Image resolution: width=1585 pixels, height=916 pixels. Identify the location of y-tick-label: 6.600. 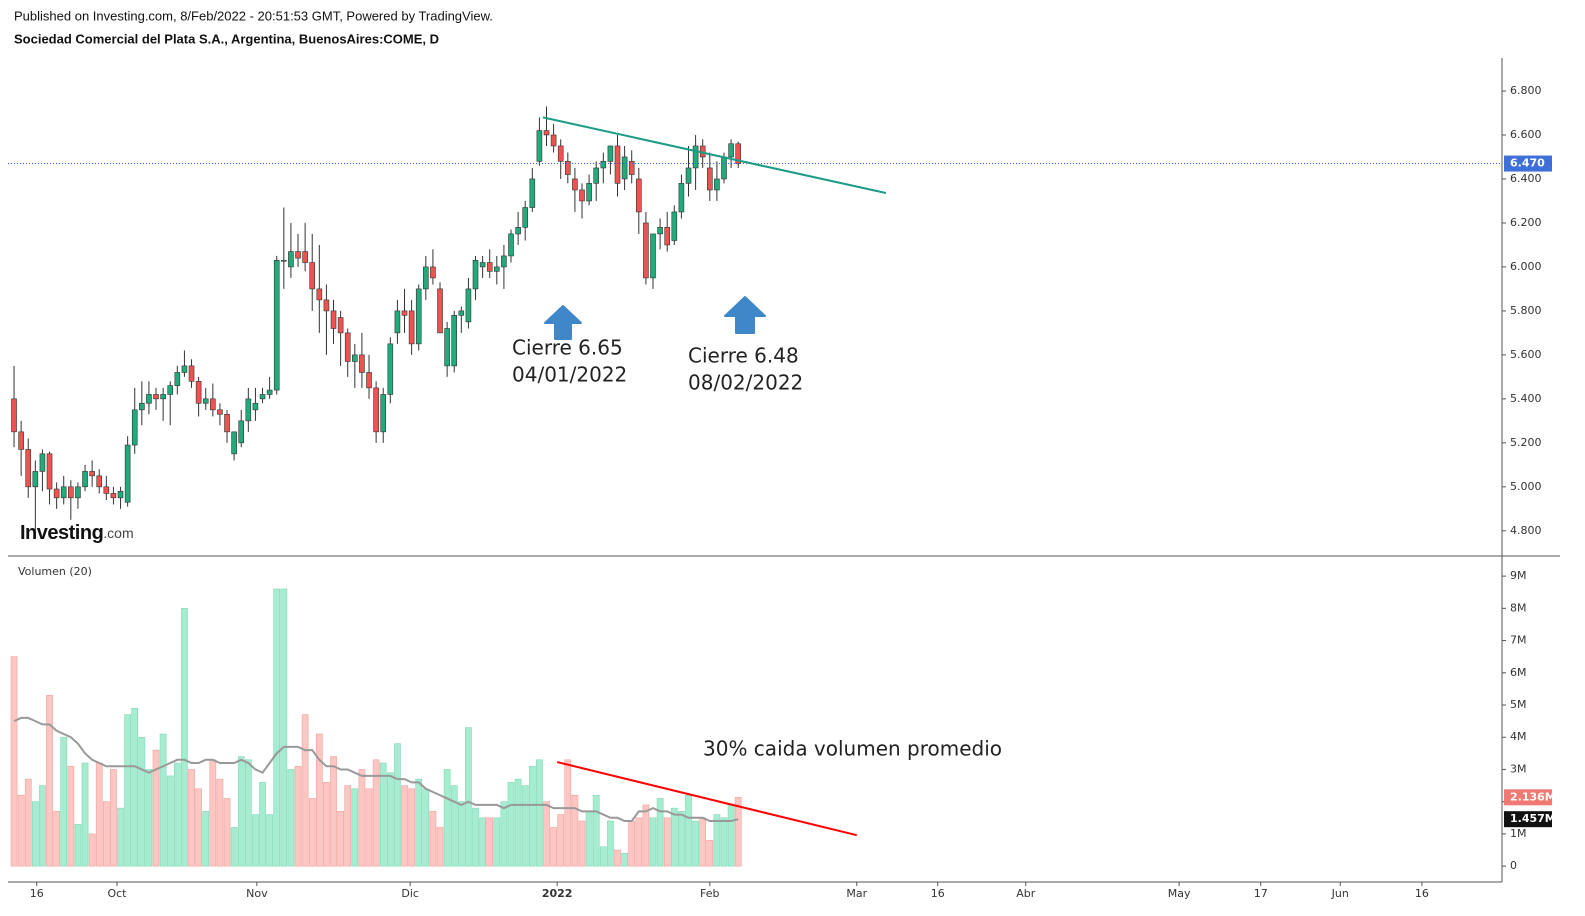
(1526, 134).